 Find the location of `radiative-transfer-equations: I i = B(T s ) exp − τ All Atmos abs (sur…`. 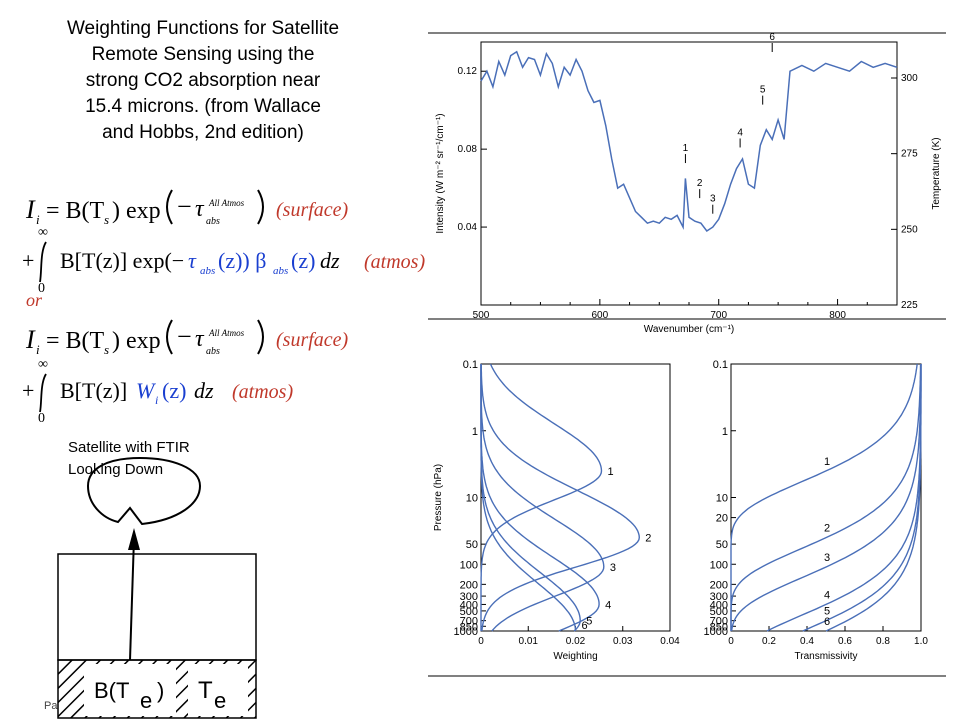

radiative-transfer-equations: I i = B(T s ) exp − τ All Atmos abs (sur… is located at coordinates (223, 307).